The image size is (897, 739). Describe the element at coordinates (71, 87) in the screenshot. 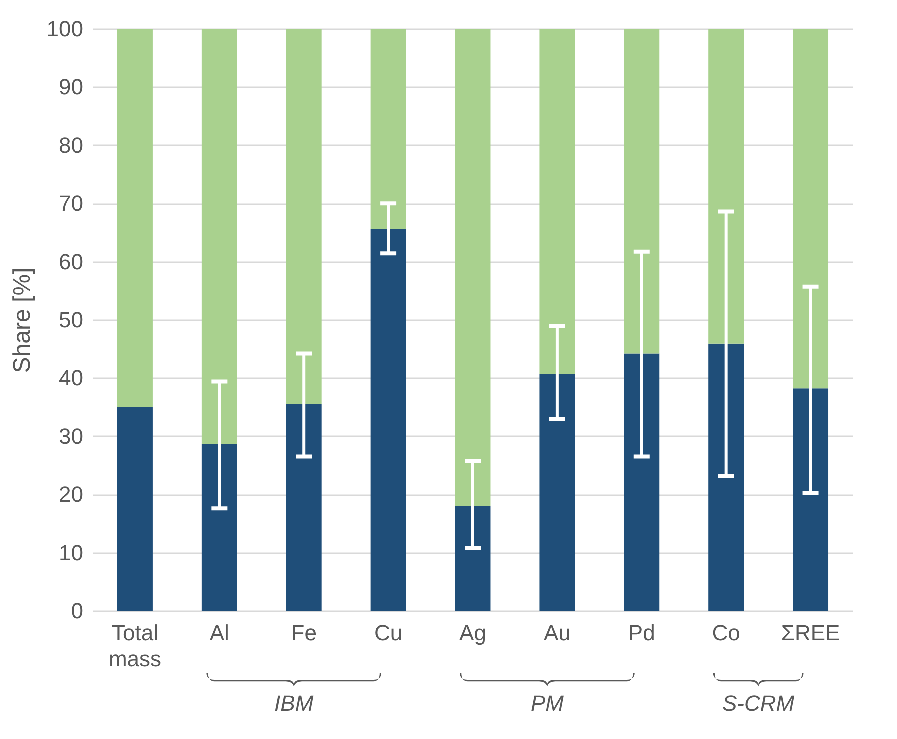

I see `y-tick-label: 90` at that location.